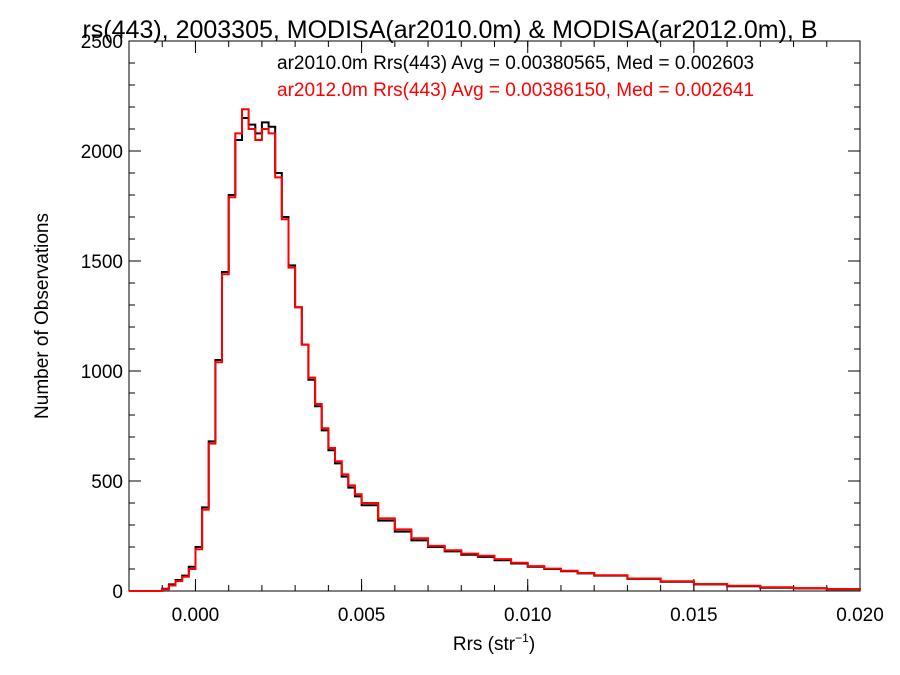 Image resolution: width=900 pixels, height=675 pixels. Describe the element at coordinates (102, 42) in the screenshot. I see `y-tick-label: 2500` at that location.